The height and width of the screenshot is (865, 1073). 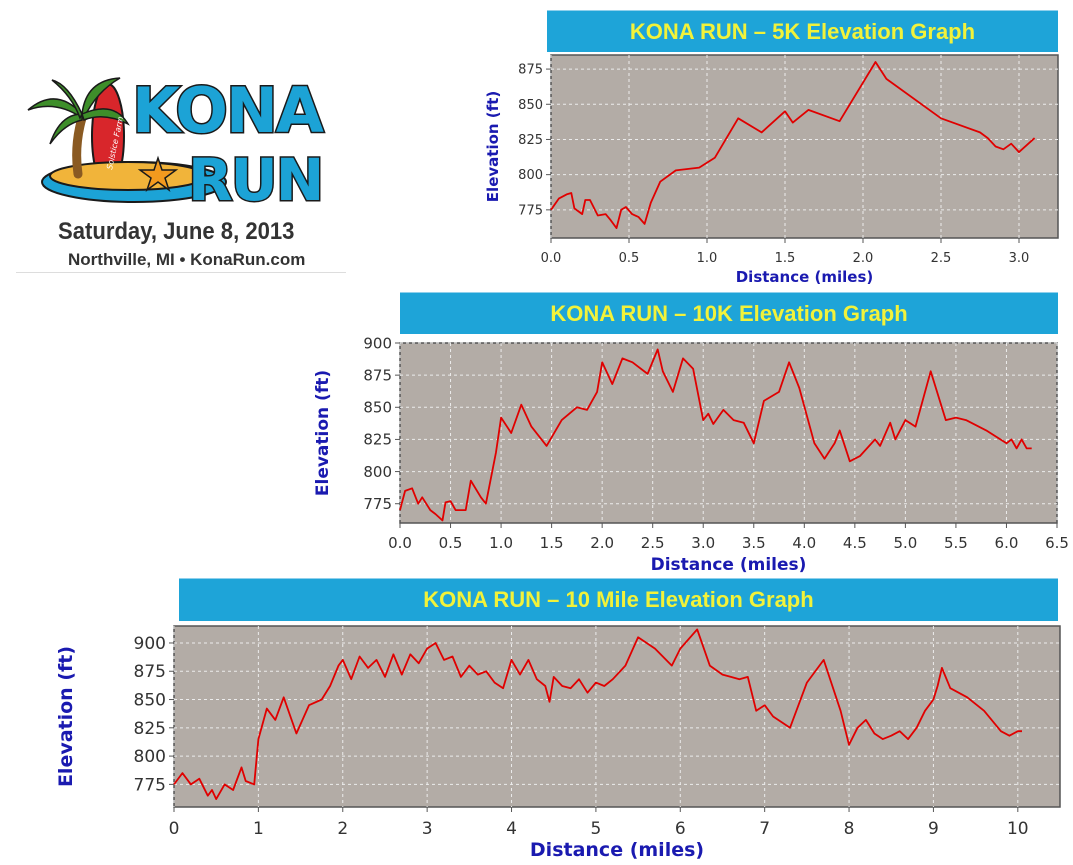 I want to click on chart-10k-x-tick-label: 0.5, so click(x=451, y=543).